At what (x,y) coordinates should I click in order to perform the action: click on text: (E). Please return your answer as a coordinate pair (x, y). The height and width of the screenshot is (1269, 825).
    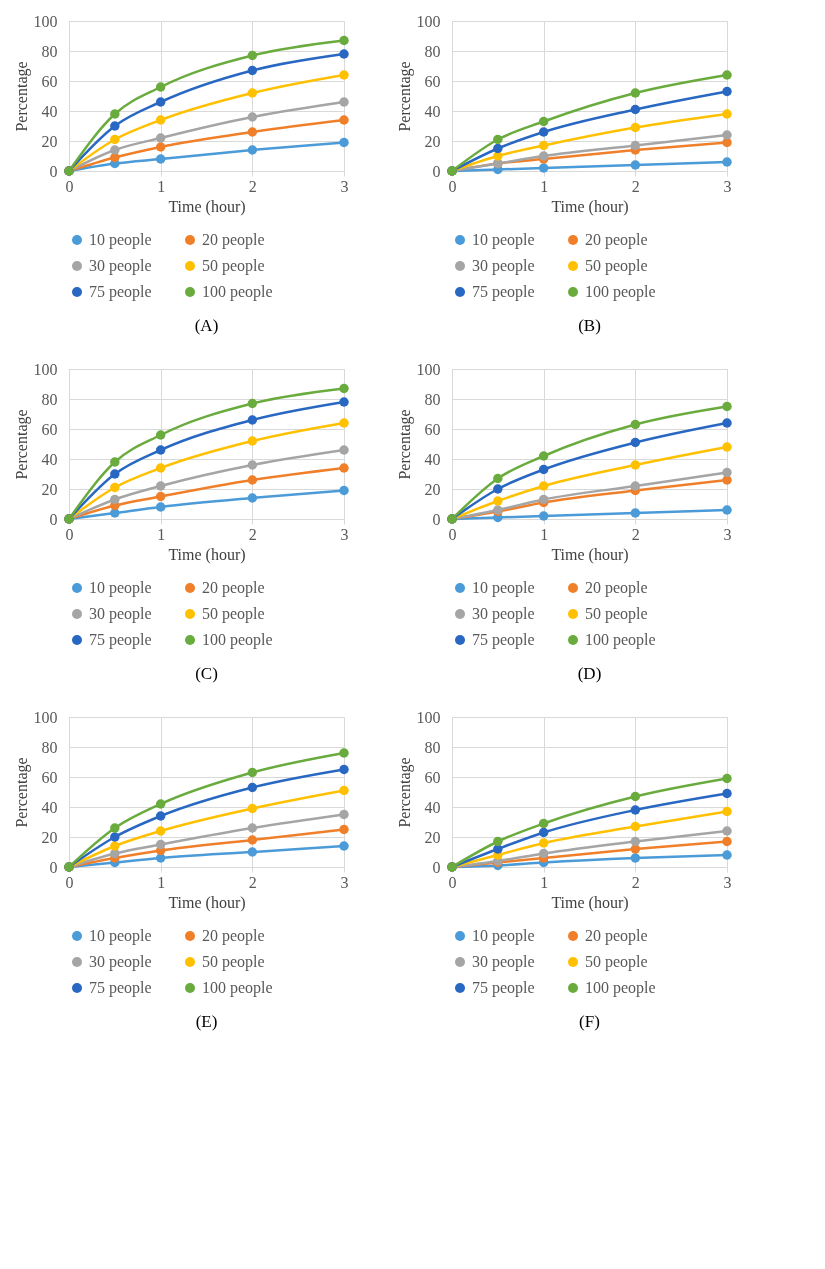
    Looking at the image, I should click on (206, 1021).